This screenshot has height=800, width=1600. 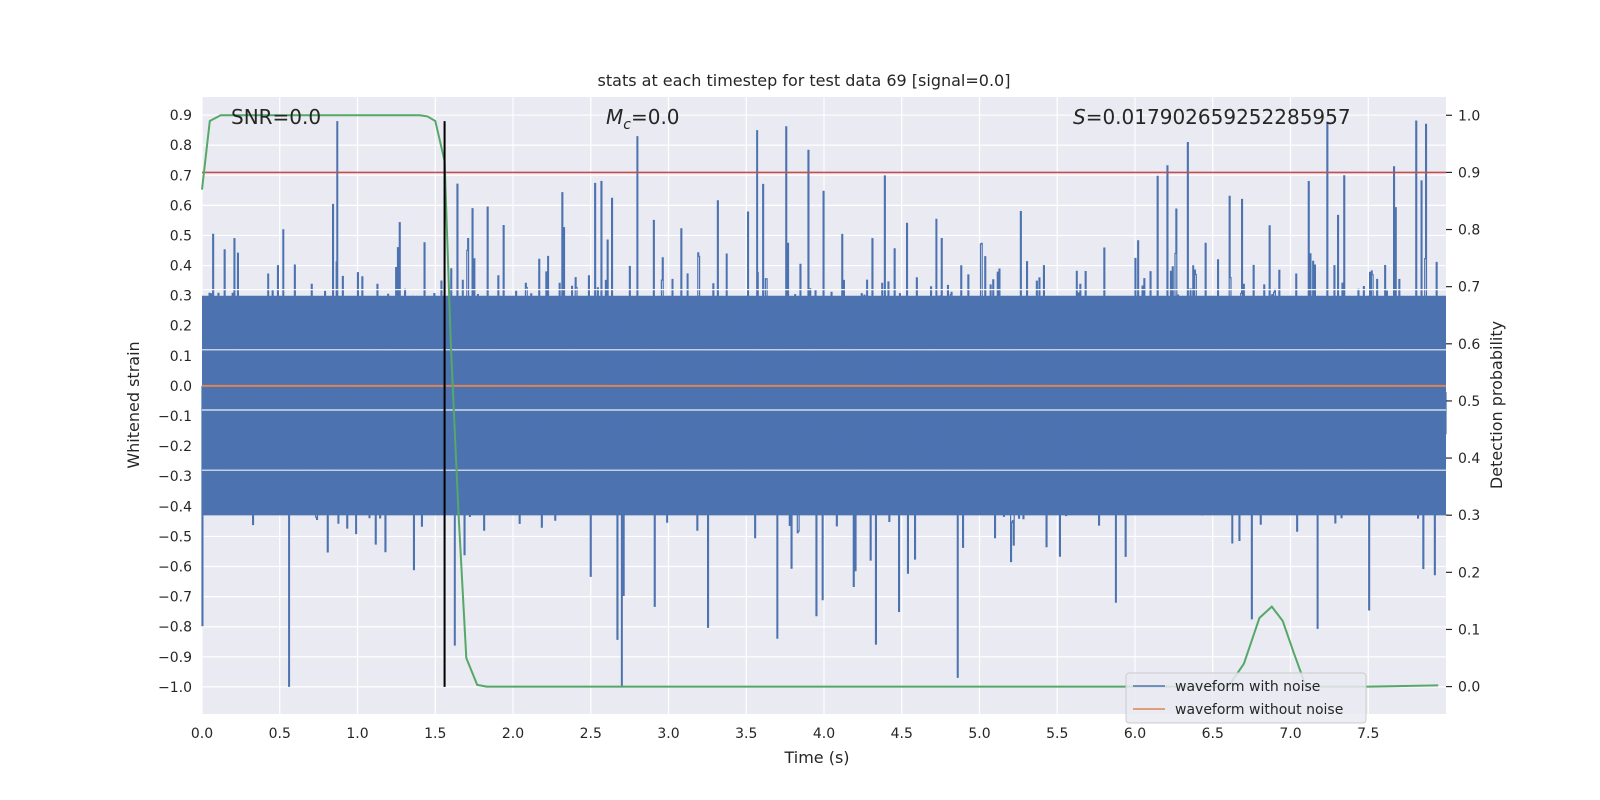 What do you see at coordinates (1057, 734) in the screenshot?
I see `x-tick-label: 5.5` at bounding box center [1057, 734].